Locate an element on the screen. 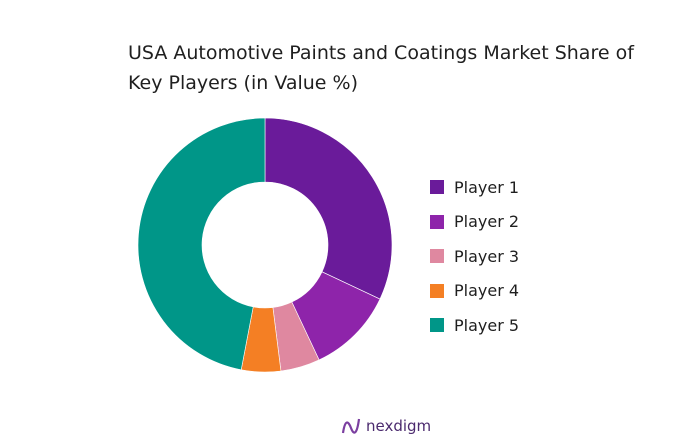 The height and width of the screenshot is (444, 688). legend-label: Player 2 is located at coordinates (487, 222).